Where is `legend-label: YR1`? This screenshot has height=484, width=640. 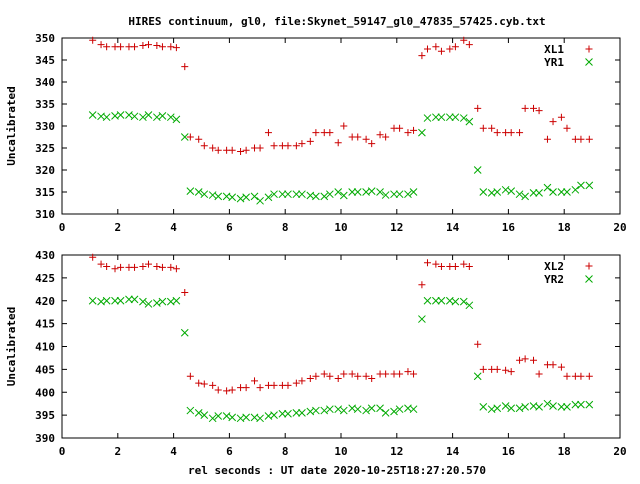
legend-label: YR1 is located at coordinates (554, 62).